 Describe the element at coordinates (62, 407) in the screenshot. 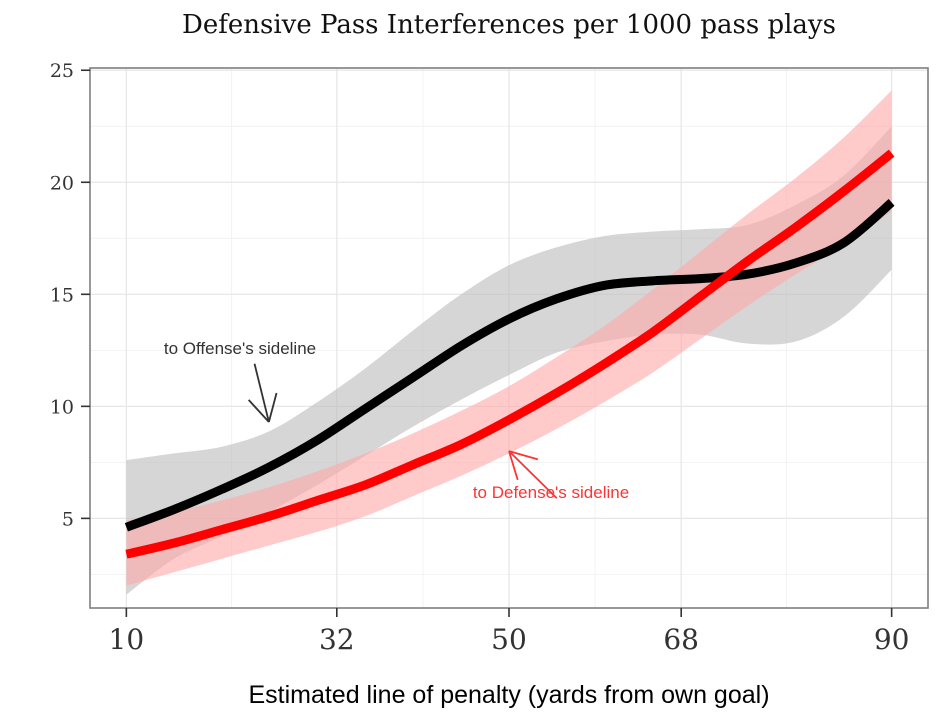

I see `y-tick-label: 10` at that location.